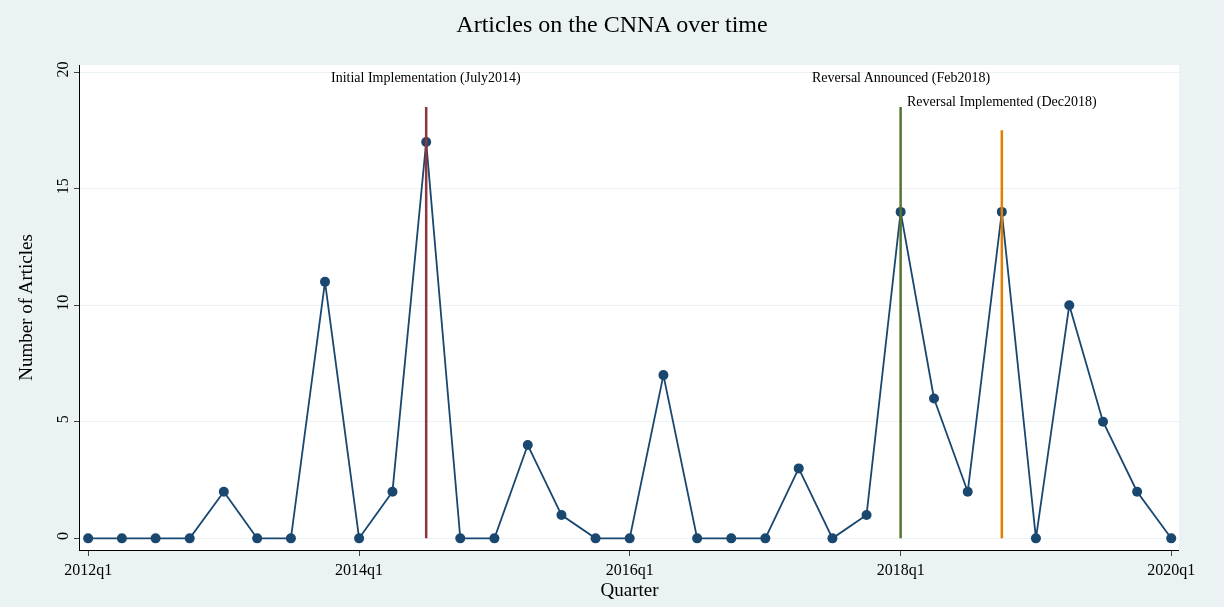 This screenshot has width=1224, height=607. I want to click on ref-line-label: Reversal Implemented (Dec2018), so click(1002, 102).